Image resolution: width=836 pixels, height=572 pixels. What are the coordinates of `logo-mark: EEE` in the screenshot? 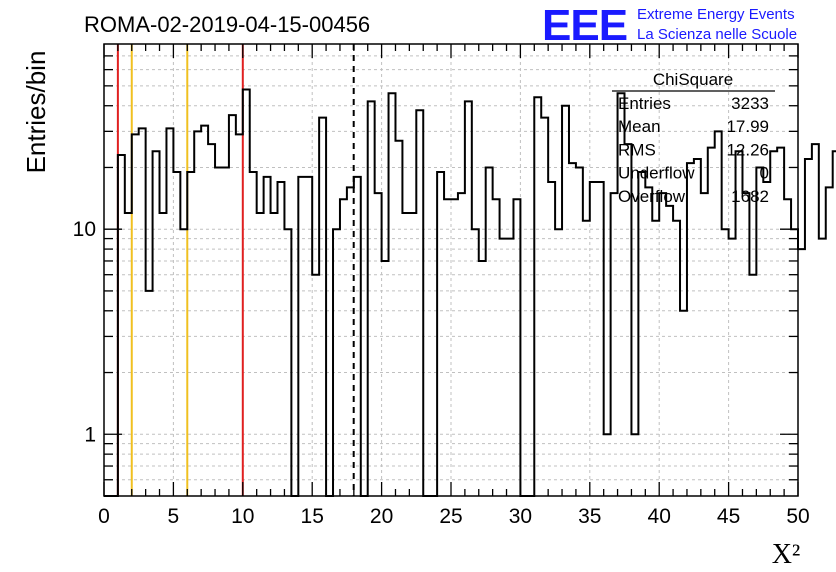 It's located at (584, 25).